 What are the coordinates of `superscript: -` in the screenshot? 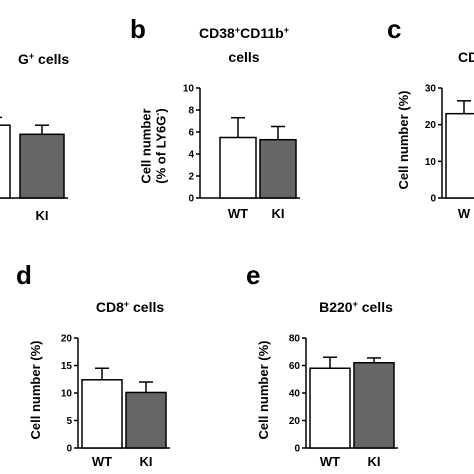 It's located at (158, 114).